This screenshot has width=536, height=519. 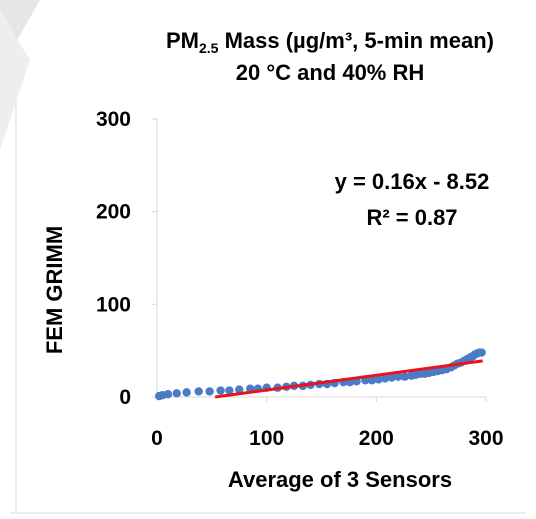 What do you see at coordinates (340, 479) in the screenshot?
I see `x-axis-label: Average of 3 Sensors` at bounding box center [340, 479].